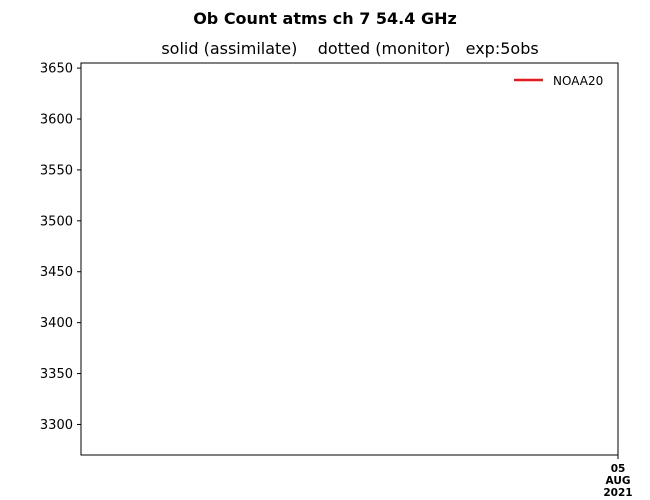 This screenshot has width=650, height=500. I want to click on y-tick-label: 3550, so click(56, 170).